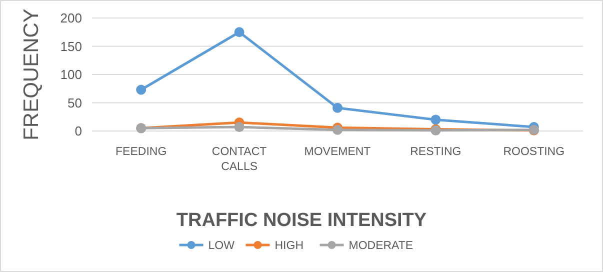 This screenshot has width=603, height=272. I want to click on x-tick-label: RESTING, so click(436, 152).